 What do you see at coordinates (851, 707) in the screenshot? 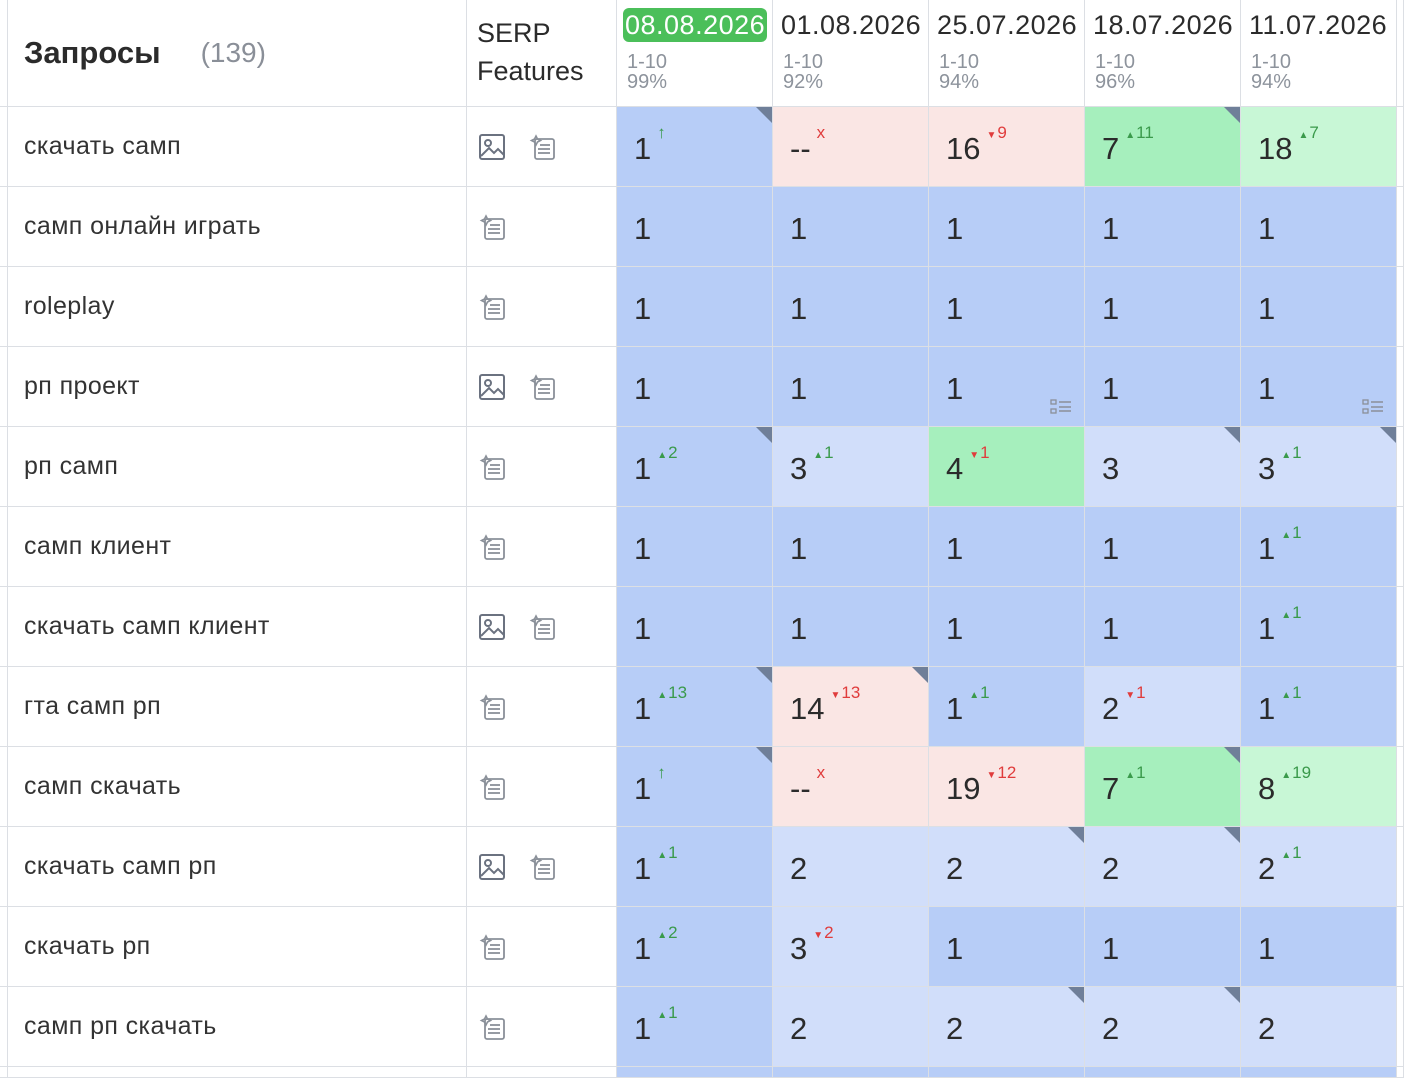
I see `position-cell: 14 ▼13` at bounding box center [851, 707].